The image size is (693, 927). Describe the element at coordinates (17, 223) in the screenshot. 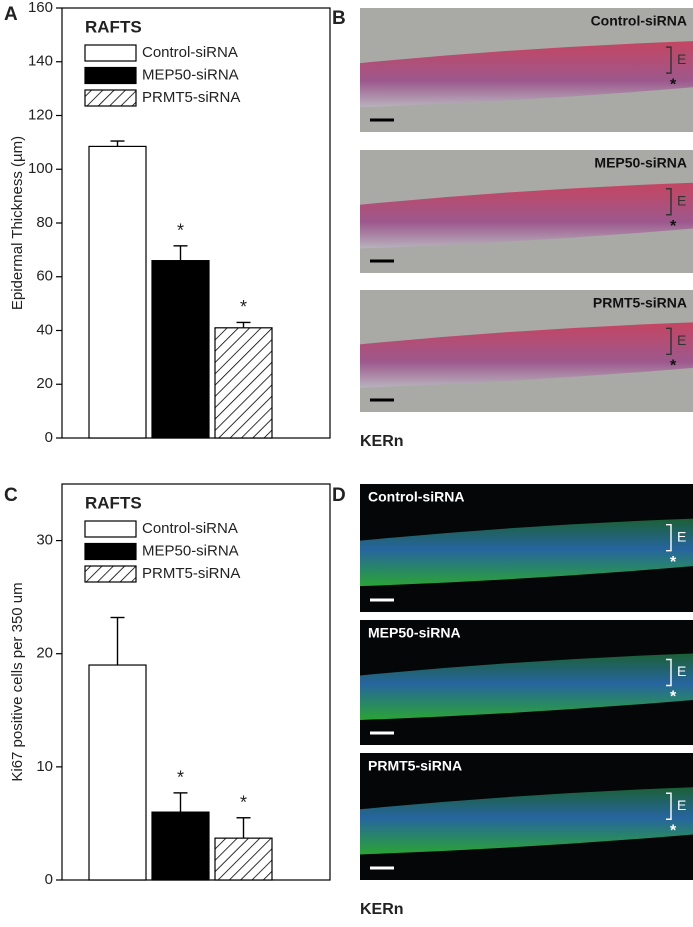

I see `y-axis-label: Epidermal Thickness (µm)` at that location.